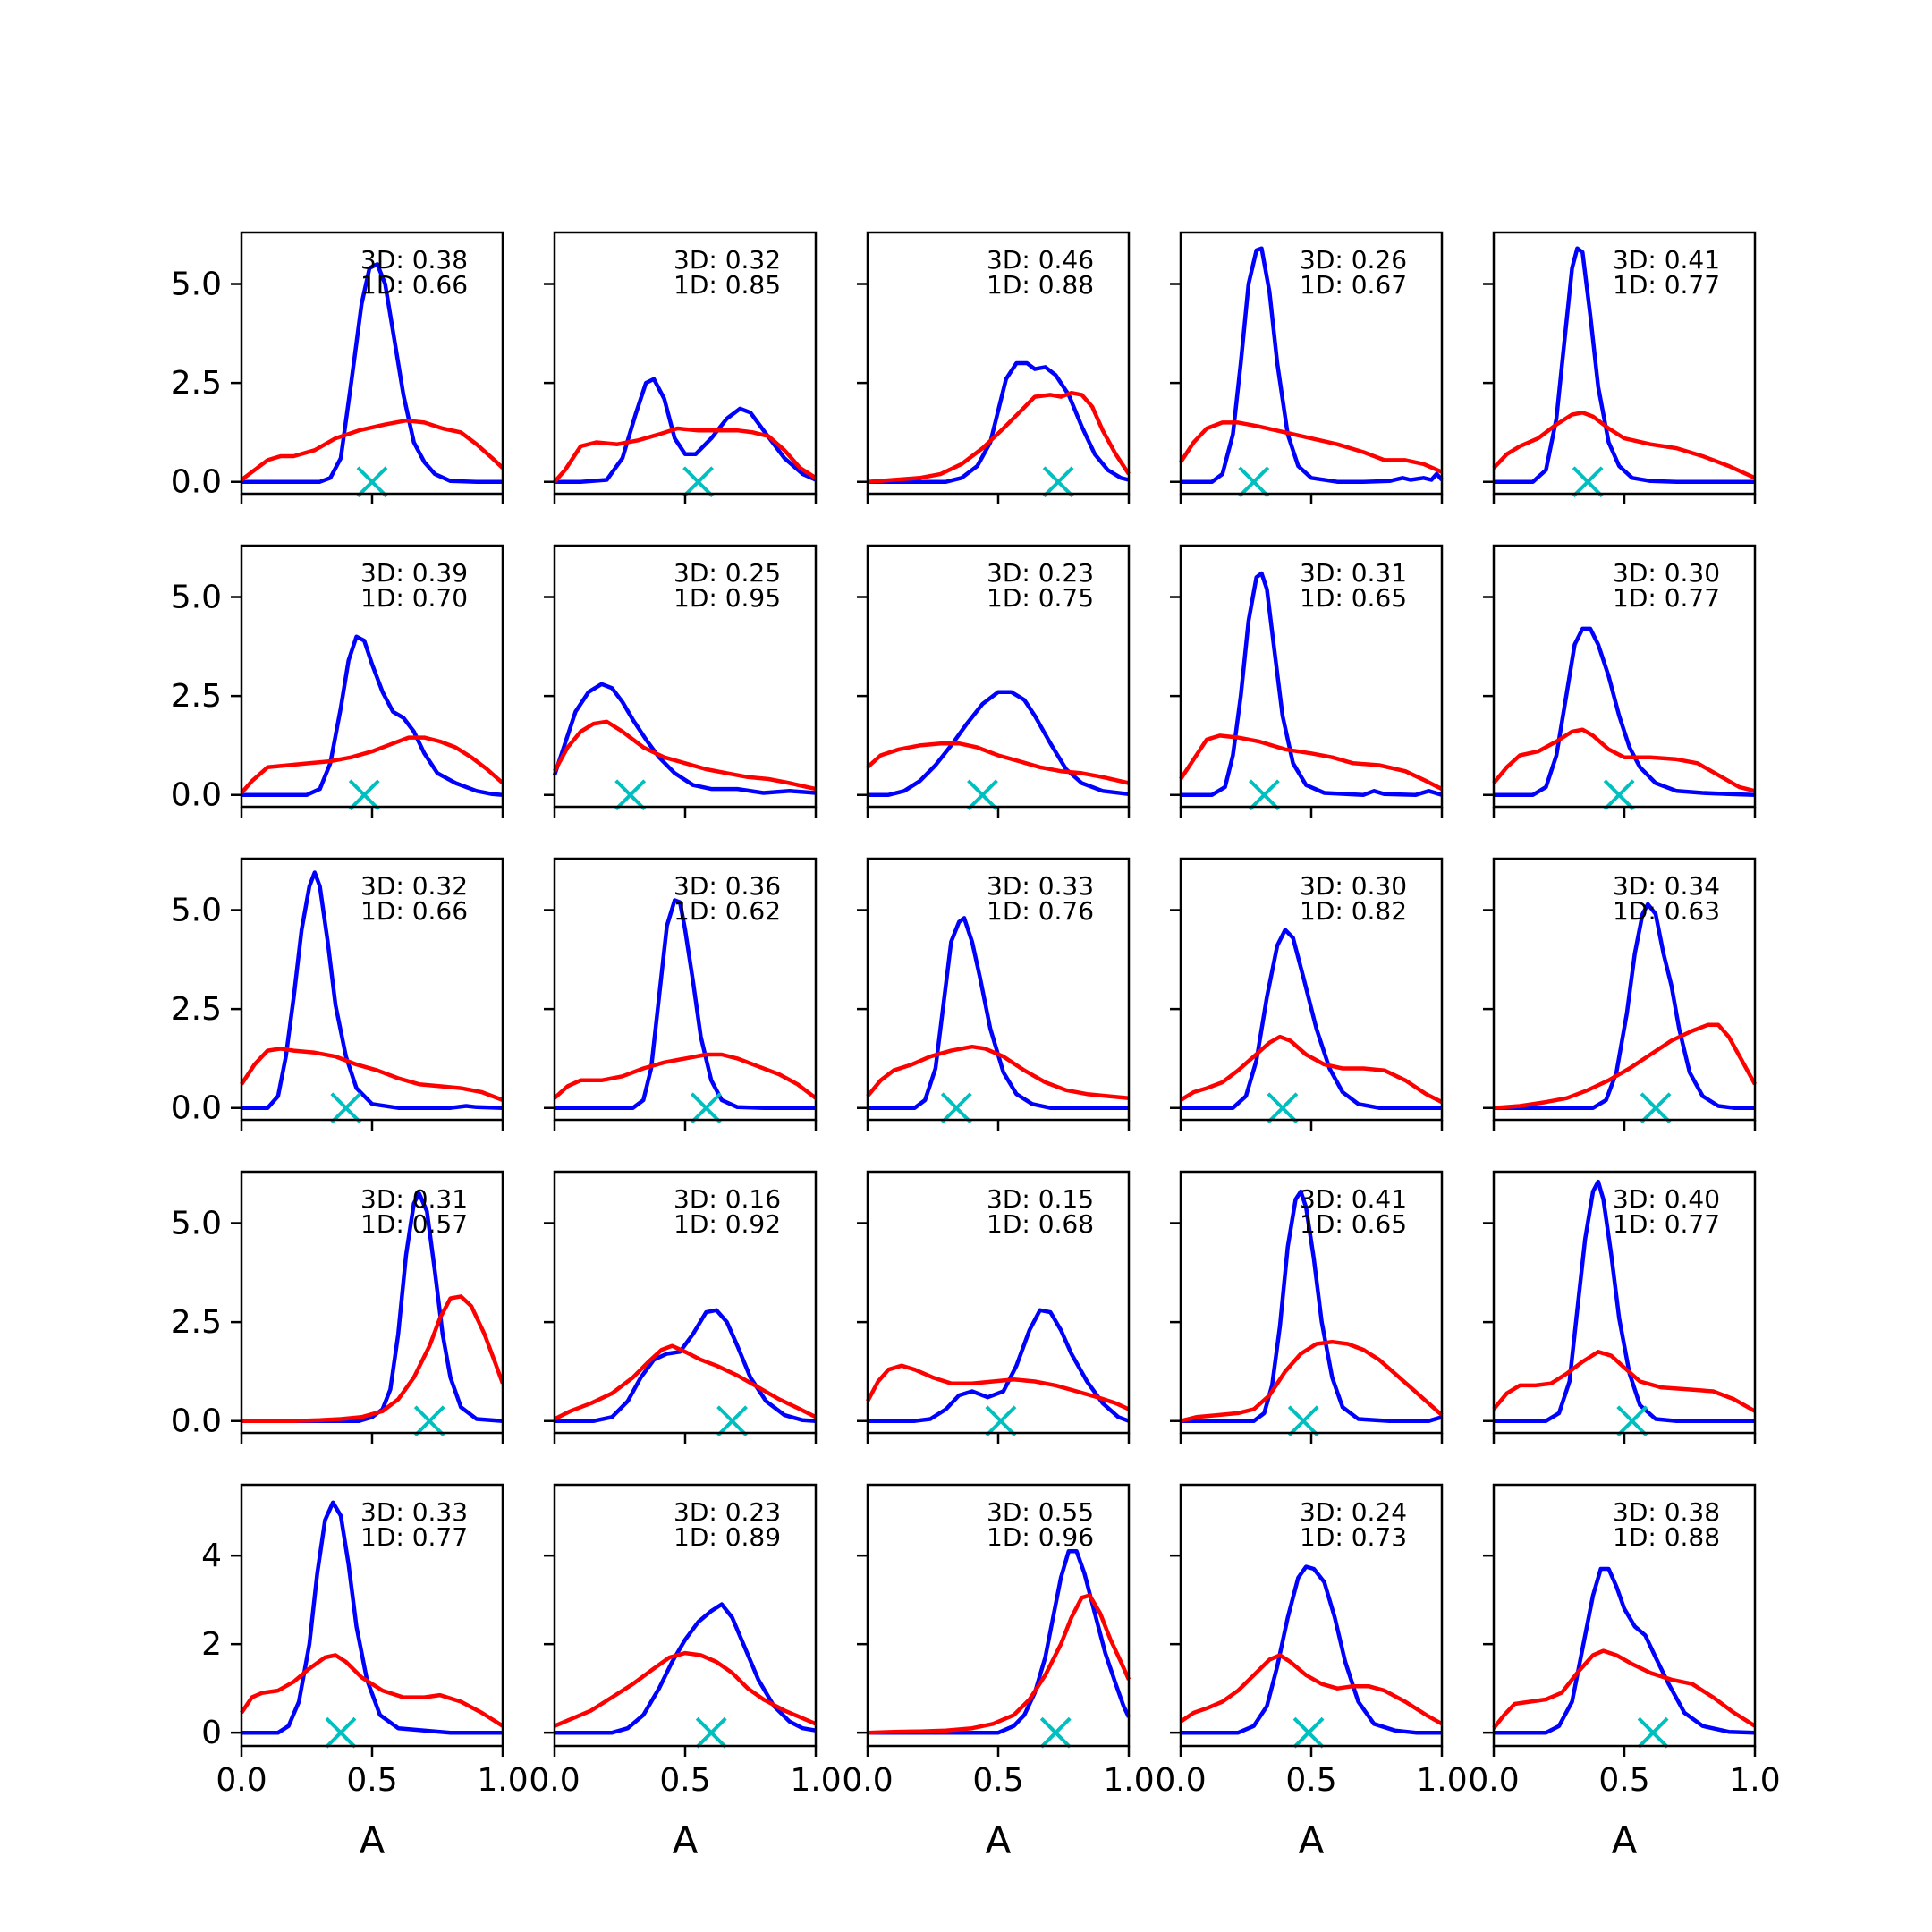  Describe the element at coordinates (211, 1644) in the screenshot. I see `y-tick-label: 2` at that location.